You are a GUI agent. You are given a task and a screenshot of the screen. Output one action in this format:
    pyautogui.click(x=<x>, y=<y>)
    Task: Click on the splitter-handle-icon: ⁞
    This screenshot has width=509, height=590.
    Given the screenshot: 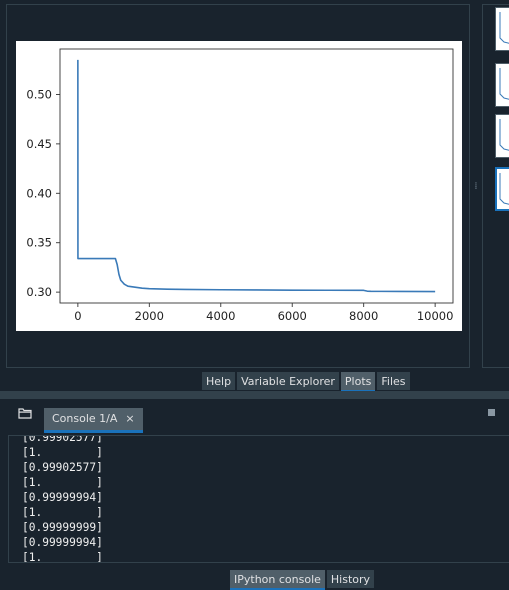 What is the action you would take?
    pyautogui.click(x=476, y=186)
    